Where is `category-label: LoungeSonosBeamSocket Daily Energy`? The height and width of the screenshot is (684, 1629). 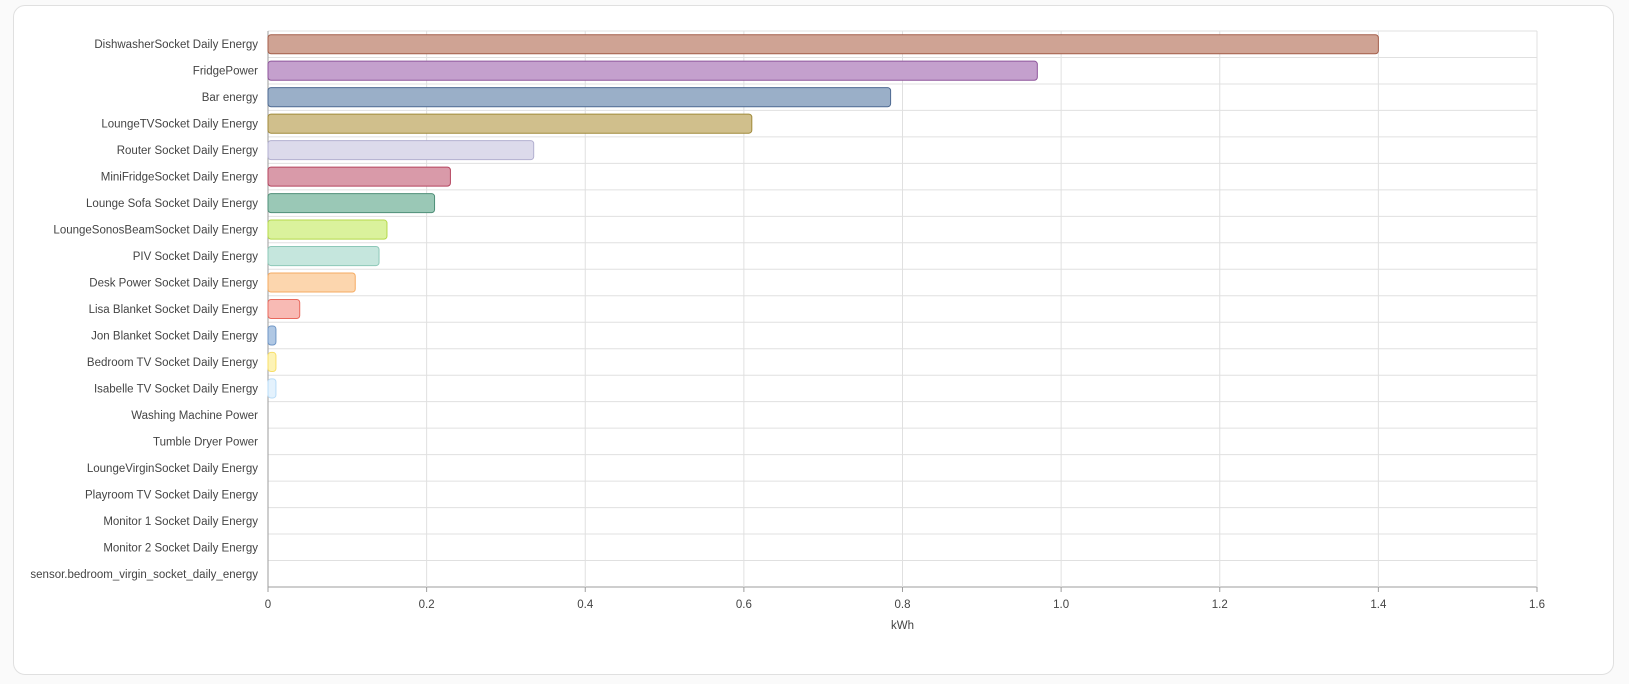
category-label: LoungeSonosBeamSocket Daily Energy is located at coordinates (155, 231).